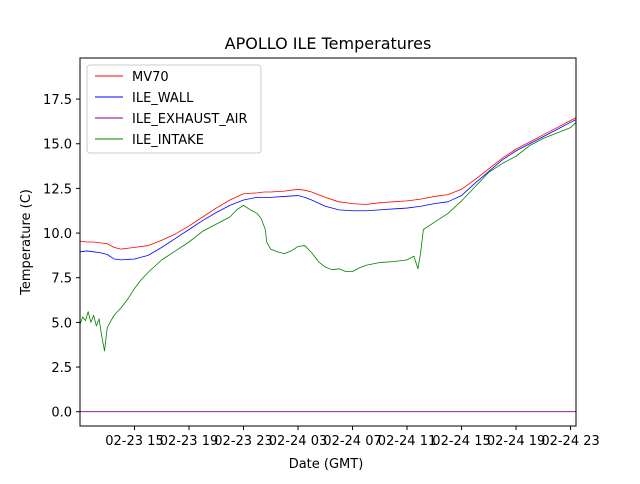 The height and width of the screenshot is (484, 640). What do you see at coordinates (61, 279) in the screenshot?
I see `y-tick-label: 7.5` at bounding box center [61, 279].